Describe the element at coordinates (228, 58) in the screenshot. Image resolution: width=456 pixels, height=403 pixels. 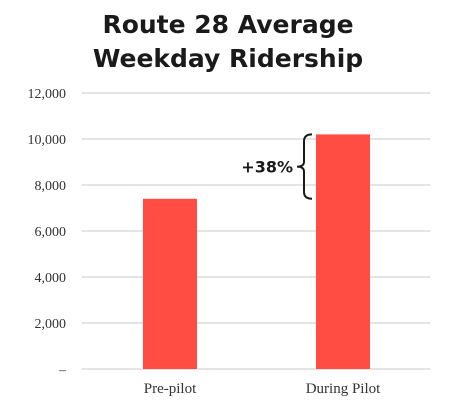
I see `chart-title-line-2: Weekday Ridership` at that location.